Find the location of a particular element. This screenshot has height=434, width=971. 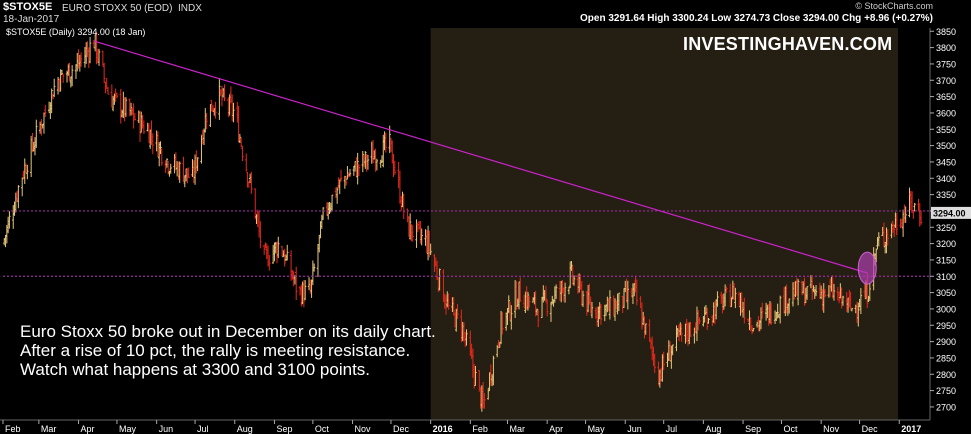

y-tick-label: 3150 is located at coordinates (946, 260).